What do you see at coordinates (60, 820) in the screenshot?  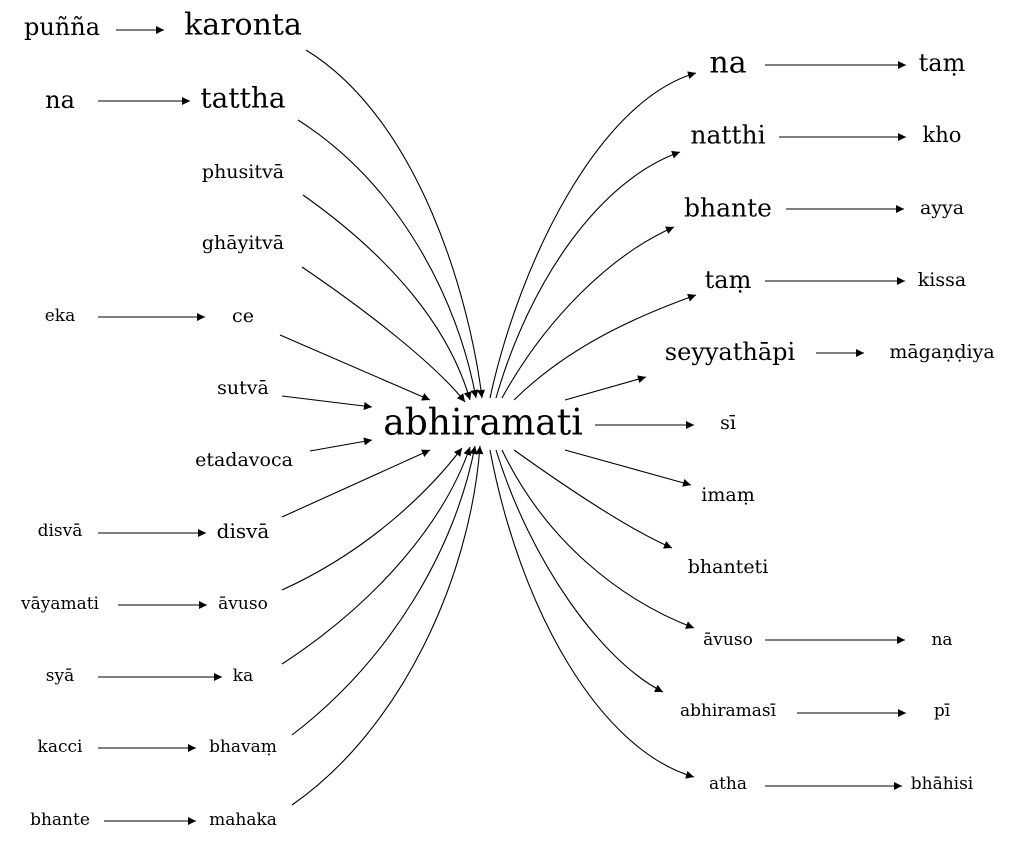 I see `node-label-L11a: bhante` at bounding box center [60, 820].